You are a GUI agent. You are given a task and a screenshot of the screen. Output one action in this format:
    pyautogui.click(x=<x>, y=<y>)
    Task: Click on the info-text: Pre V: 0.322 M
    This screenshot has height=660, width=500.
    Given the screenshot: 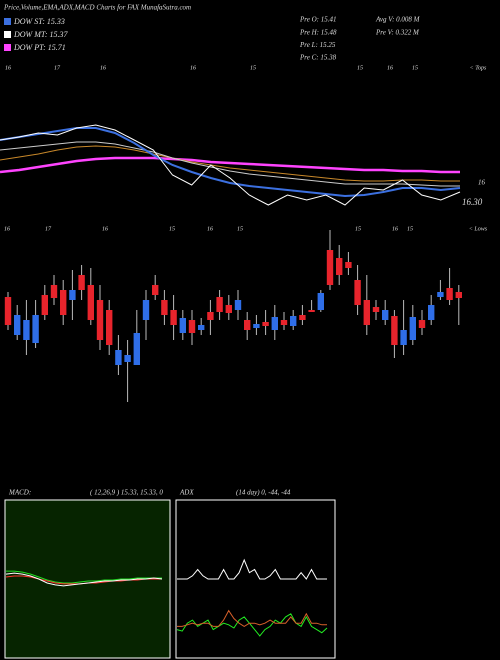 What is the action you would take?
    pyautogui.click(x=397, y=32)
    